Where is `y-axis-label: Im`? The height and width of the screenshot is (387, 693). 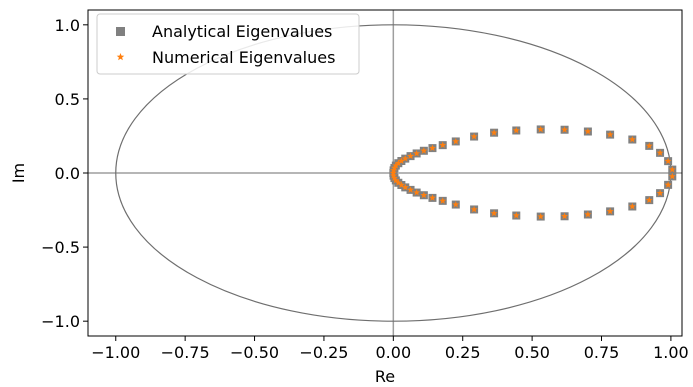 y-axis-label: Im is located at coordinates (18, 173).